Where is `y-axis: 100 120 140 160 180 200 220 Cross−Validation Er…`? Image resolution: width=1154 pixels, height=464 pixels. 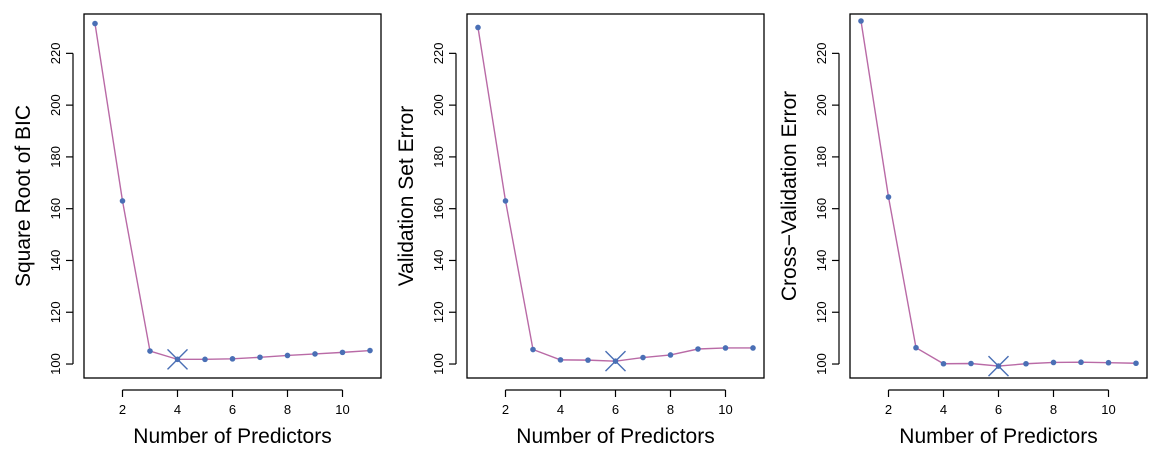 y-axis: 100 120 140 160 180 200 220 Cross−Validation Er… is located at coordinates (809, 208).